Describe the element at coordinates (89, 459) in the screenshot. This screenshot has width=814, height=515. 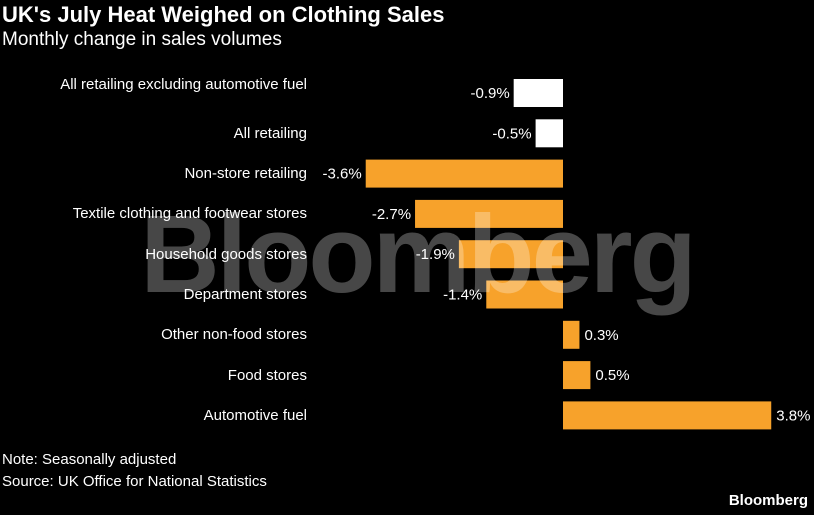
I see `footnote: Note: Seasonally adjusted` at that location.